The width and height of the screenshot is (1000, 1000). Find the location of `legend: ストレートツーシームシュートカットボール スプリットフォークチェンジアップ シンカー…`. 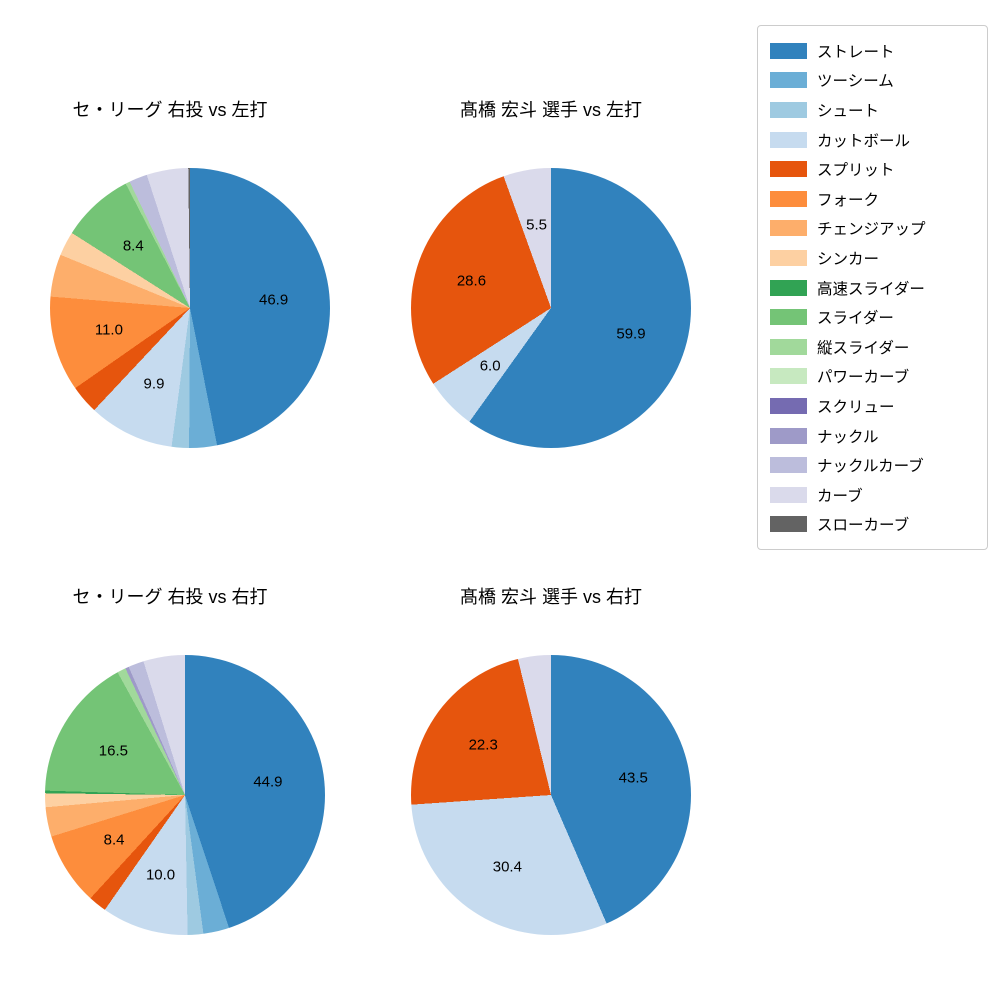

legend: ストレートツーシームシュートカットボール スプリットフォークチェンジアップ シンカー… is located at coordinates (872, 288).